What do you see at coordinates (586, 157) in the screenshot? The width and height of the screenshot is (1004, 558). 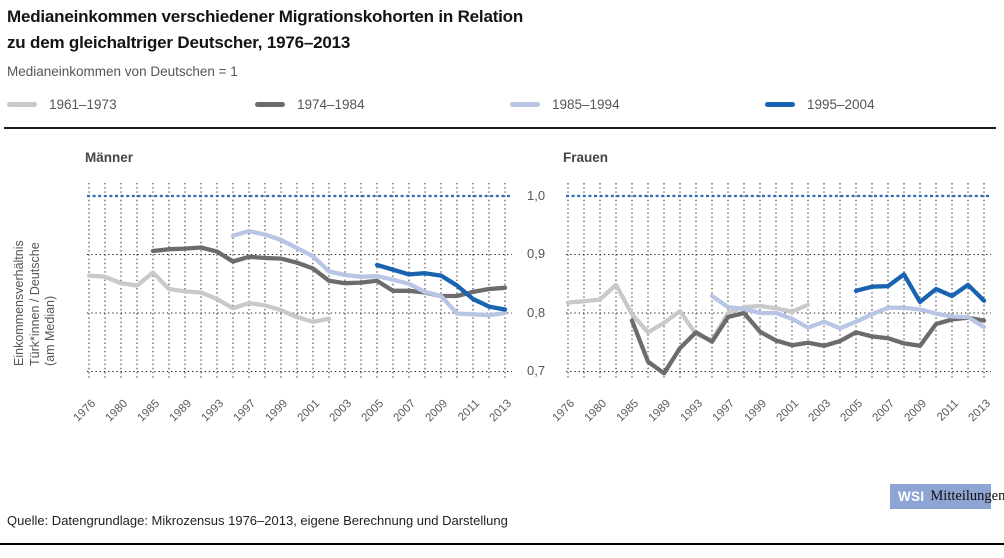 I see `panel-title-frauen: Frauen` at bounding box center [586, 157].